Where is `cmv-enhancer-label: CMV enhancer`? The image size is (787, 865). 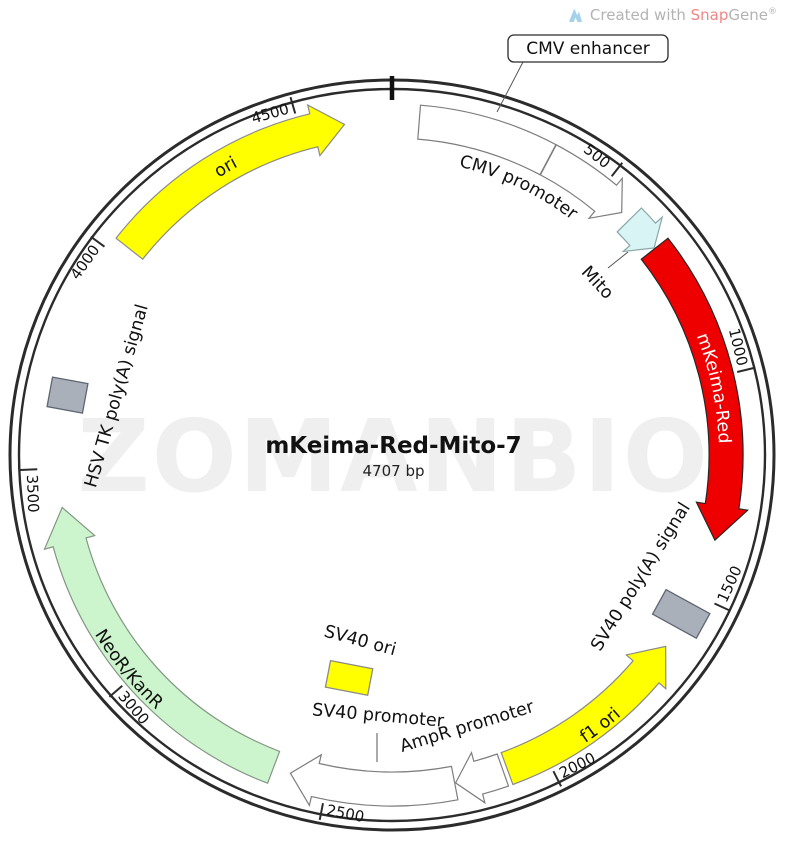 cmv-enhancer-label: CMV enhancer is located at coordinates (588, 49).